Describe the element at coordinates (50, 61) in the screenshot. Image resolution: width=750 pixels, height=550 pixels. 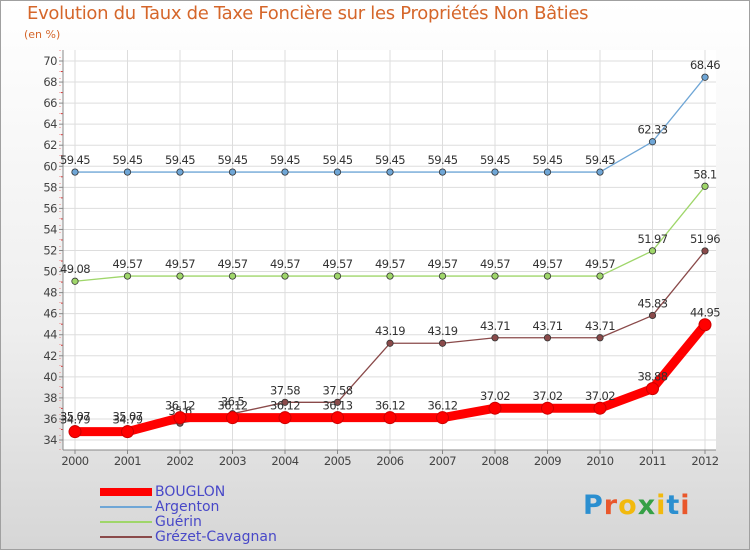
I see `y-tick-label: 70` at that location.